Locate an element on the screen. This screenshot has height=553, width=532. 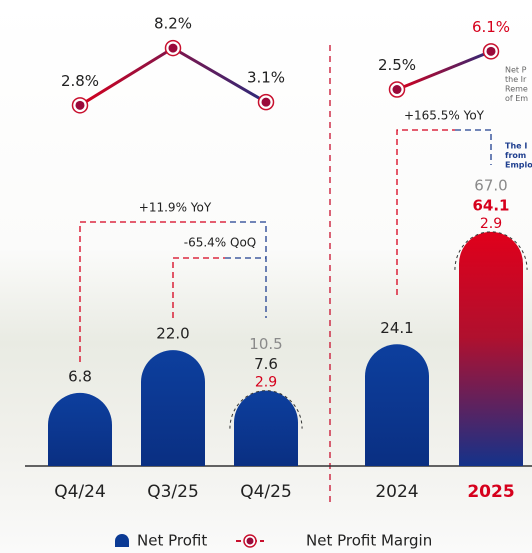
legend-label: Net Profit Margin is located at coordinates (369, 541).